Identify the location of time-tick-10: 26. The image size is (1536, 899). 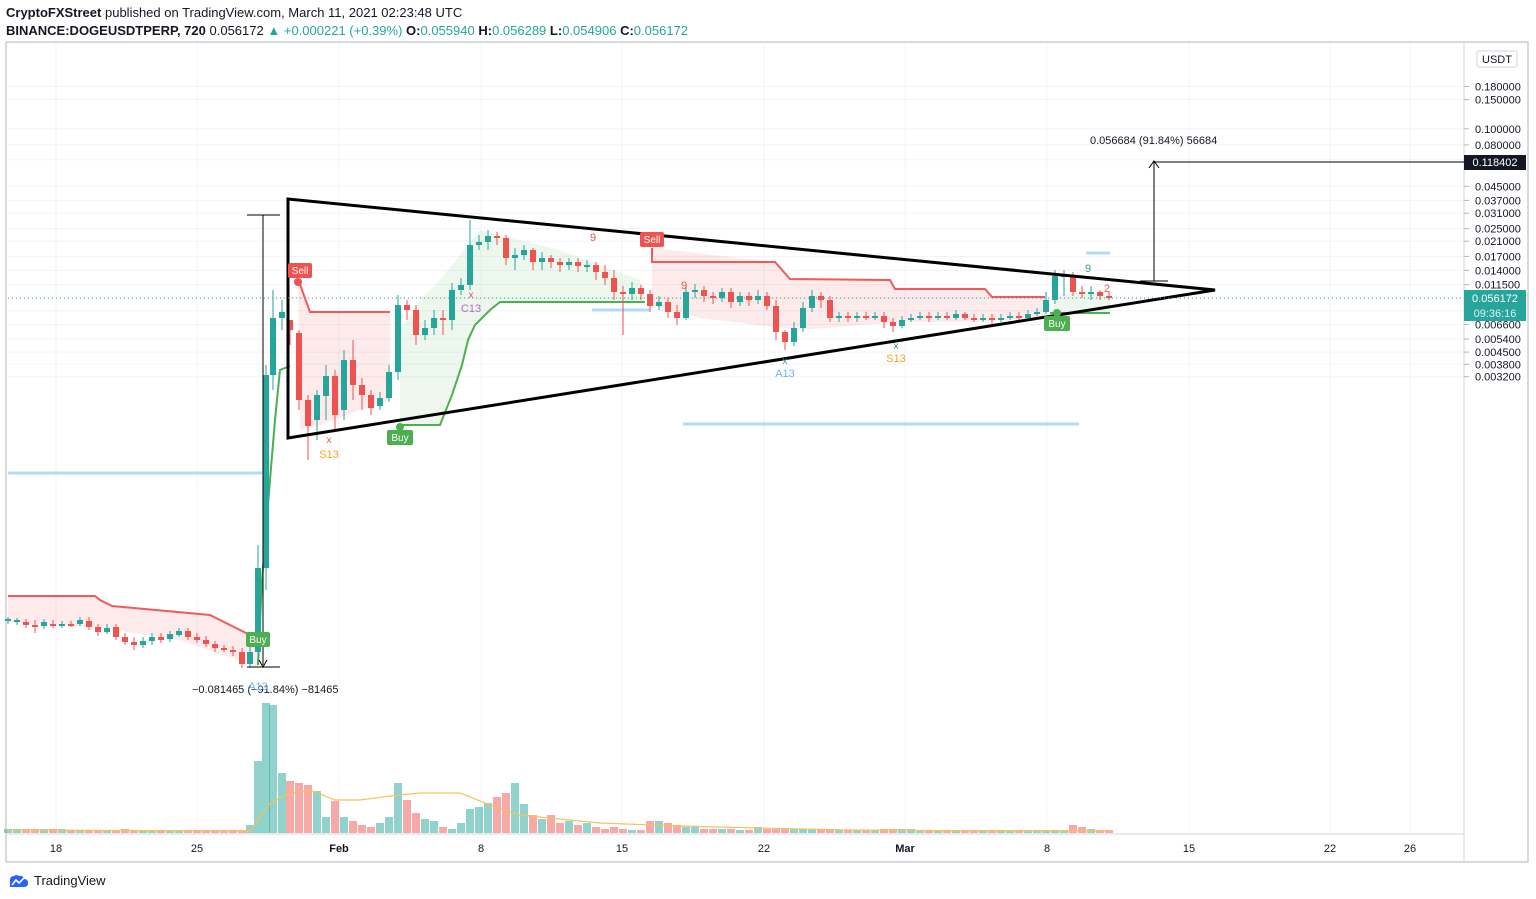
(1410, 849).